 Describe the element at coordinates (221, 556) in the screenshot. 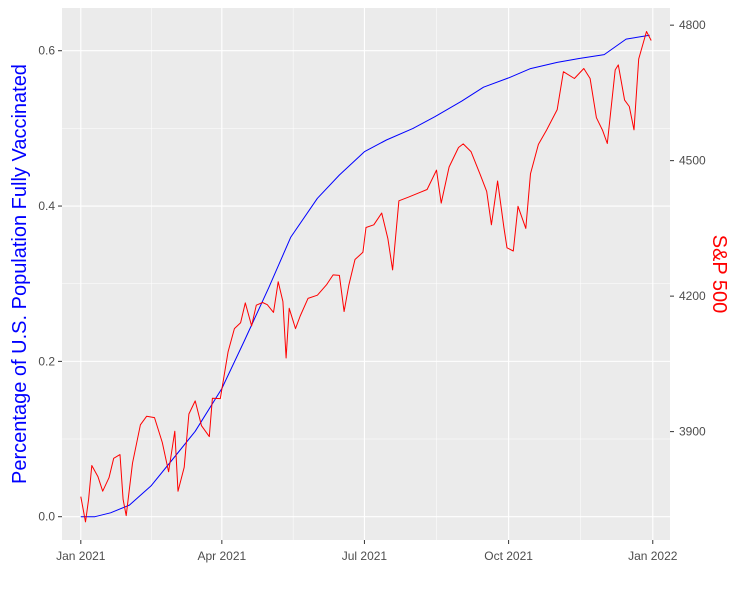

I see `x-tick-label: Apr 2021` at that location.